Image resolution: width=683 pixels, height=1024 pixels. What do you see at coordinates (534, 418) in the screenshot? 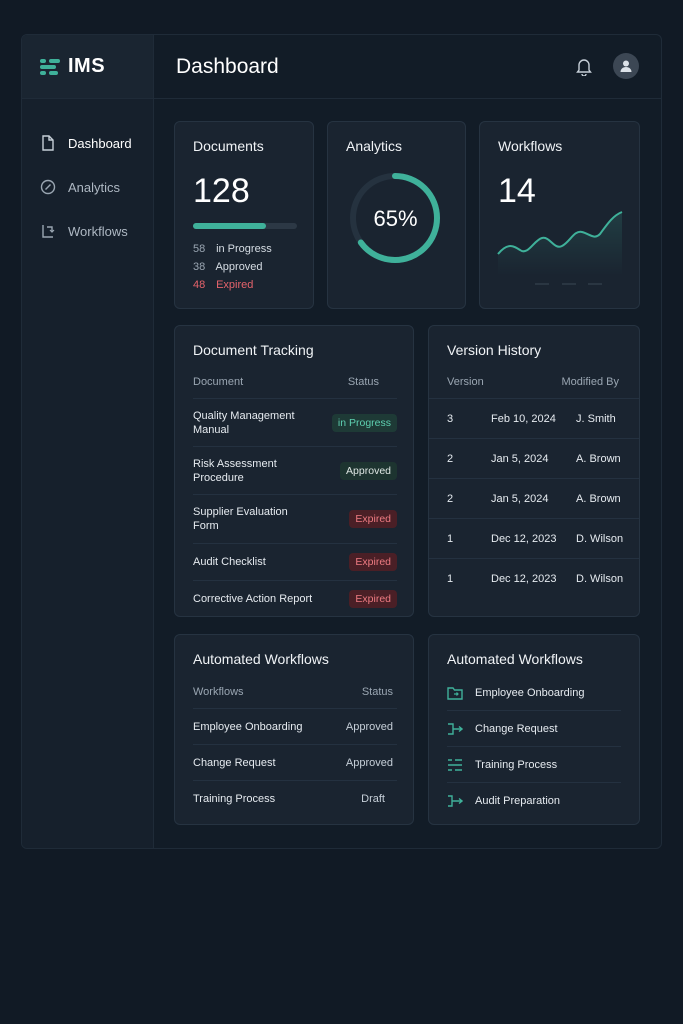
I see `table-row: 3 Feb 10, 2024 J. Smith` at bounding box center [534, 418].